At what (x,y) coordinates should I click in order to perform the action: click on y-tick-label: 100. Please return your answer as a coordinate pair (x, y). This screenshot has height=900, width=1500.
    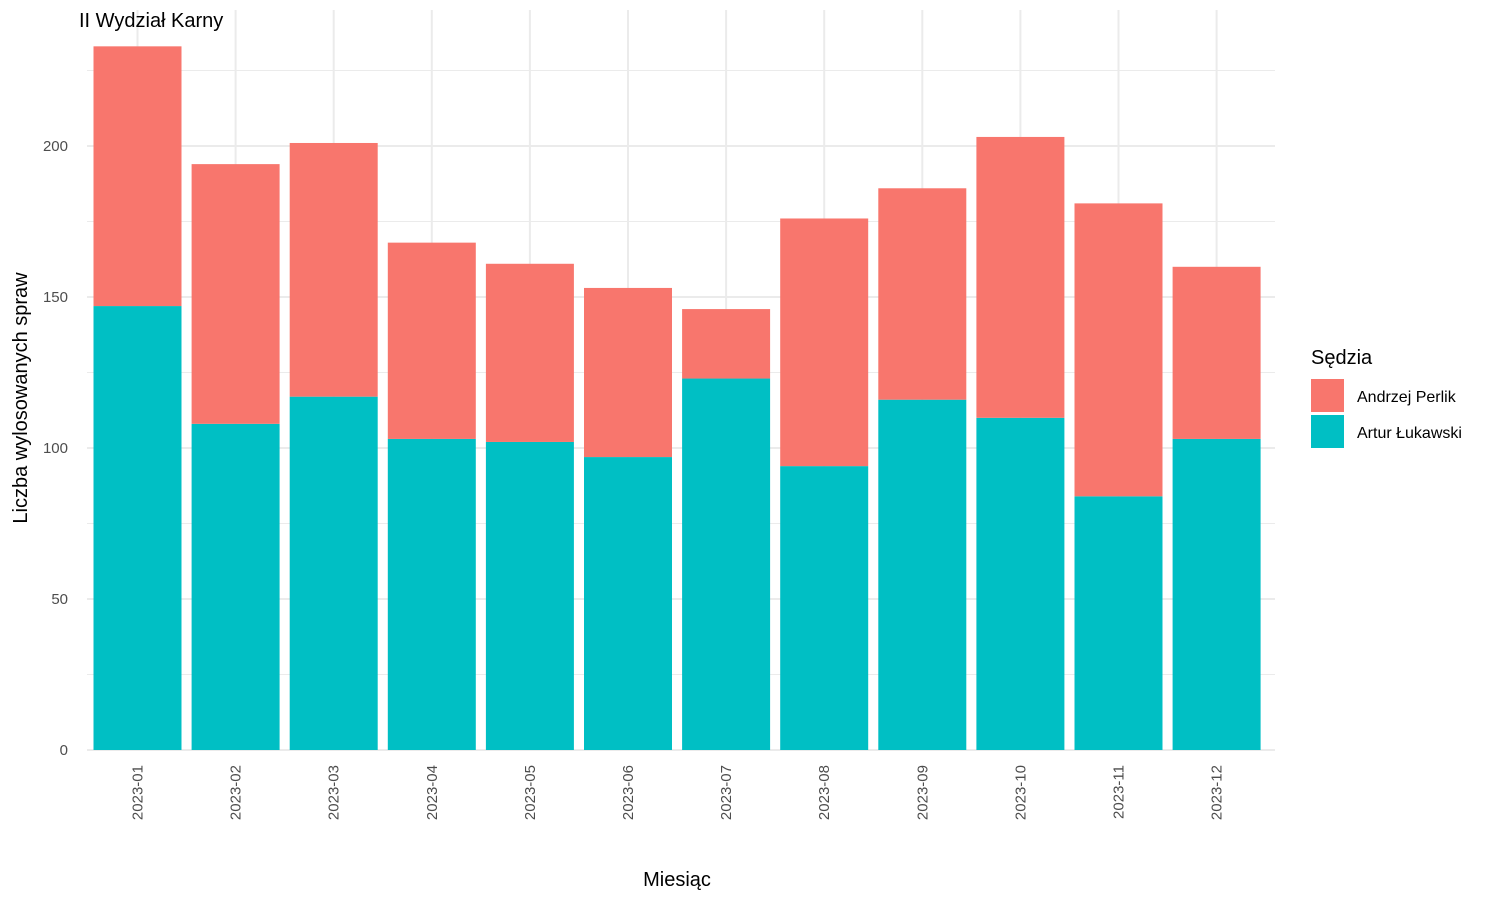
    Looking at the image, I should click on (55, 448).